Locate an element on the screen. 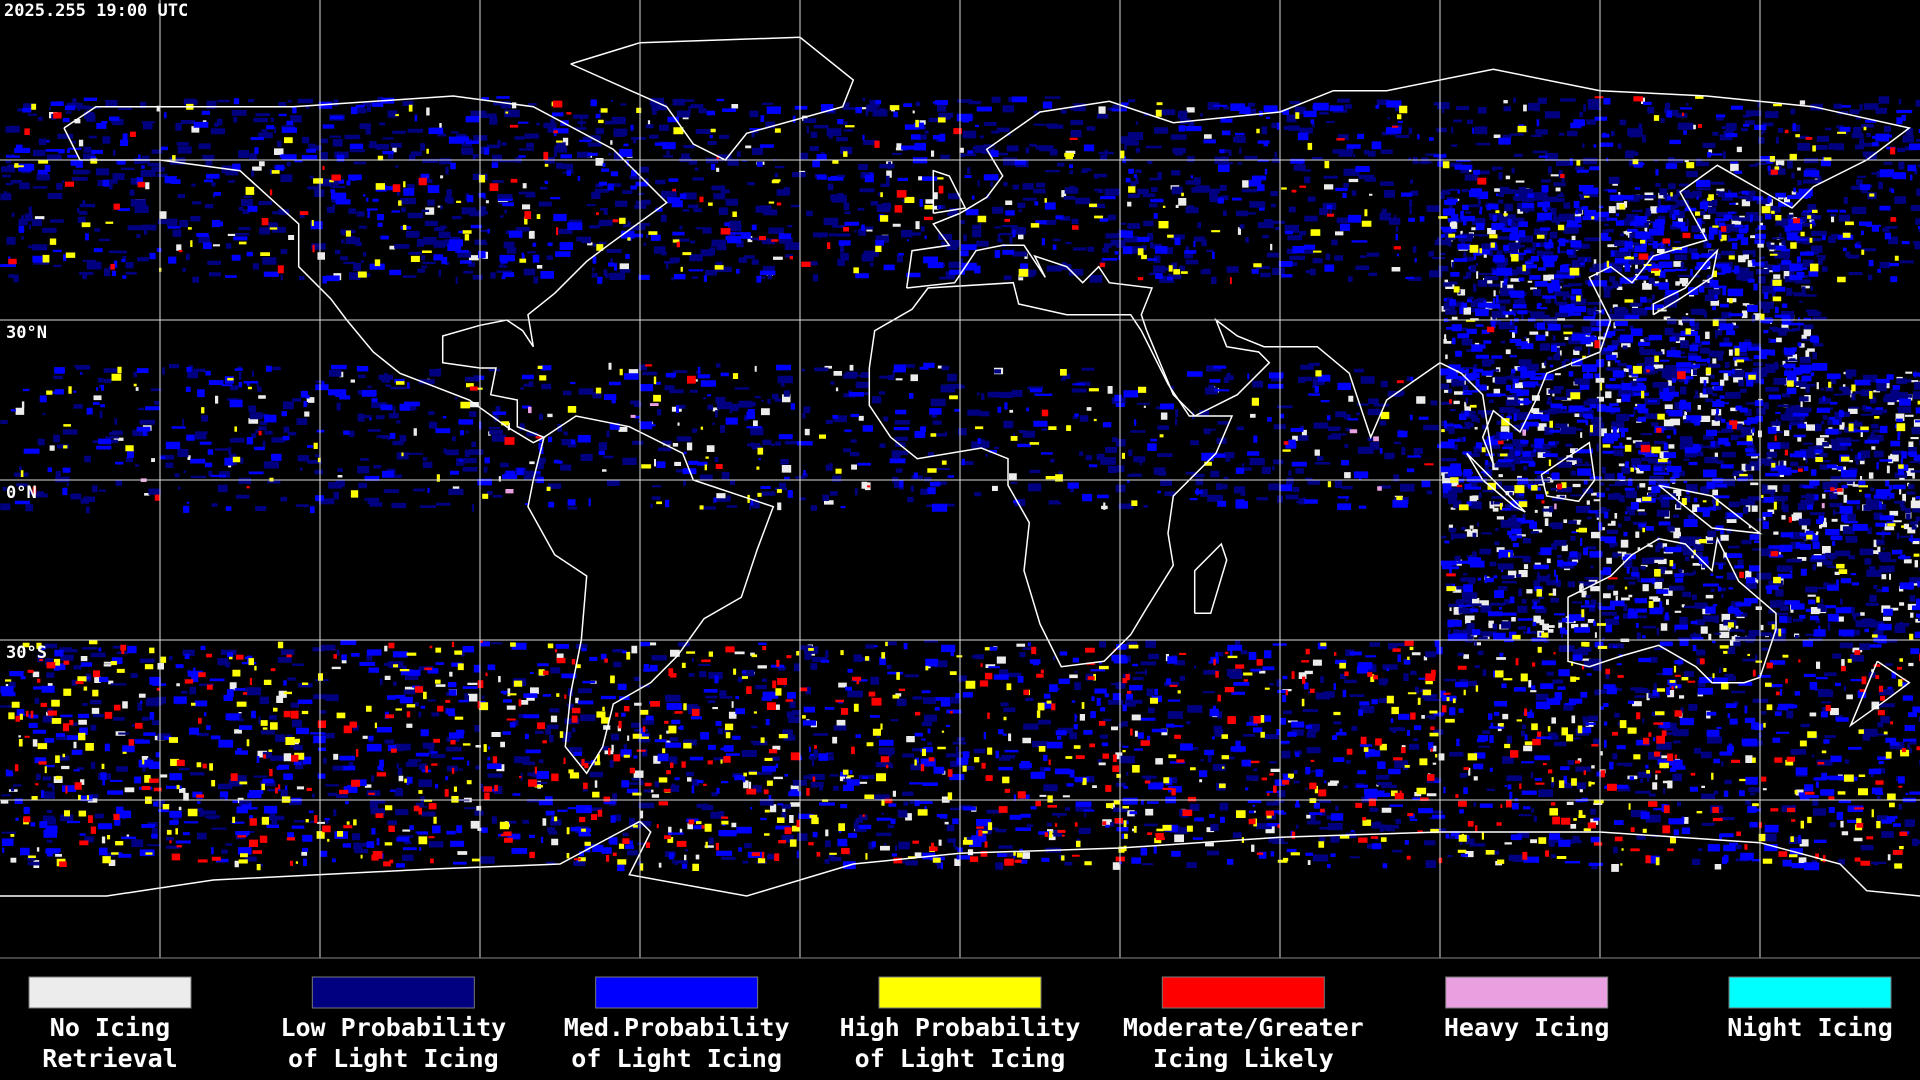 This screenshot has height=1080, width=1920. legend-label: Med.Probability is located at coordinates (677, 1027).